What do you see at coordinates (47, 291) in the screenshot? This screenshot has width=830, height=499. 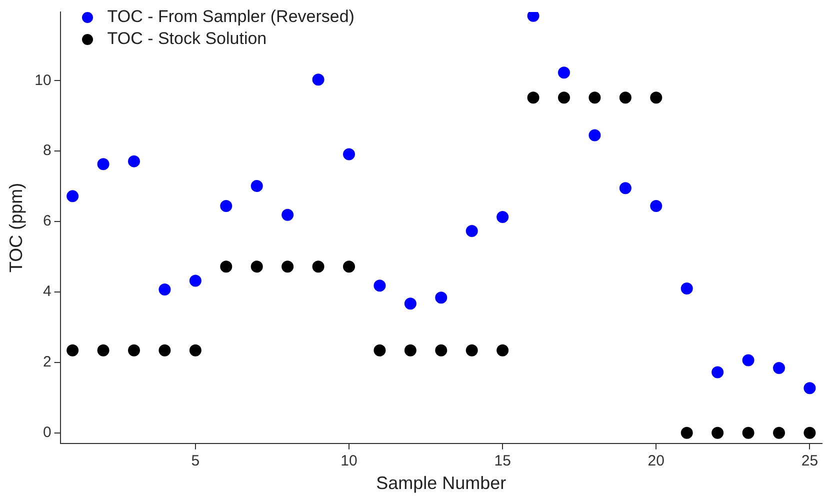 I see `y-tick-label: 4` at bounding box center [47, 291].